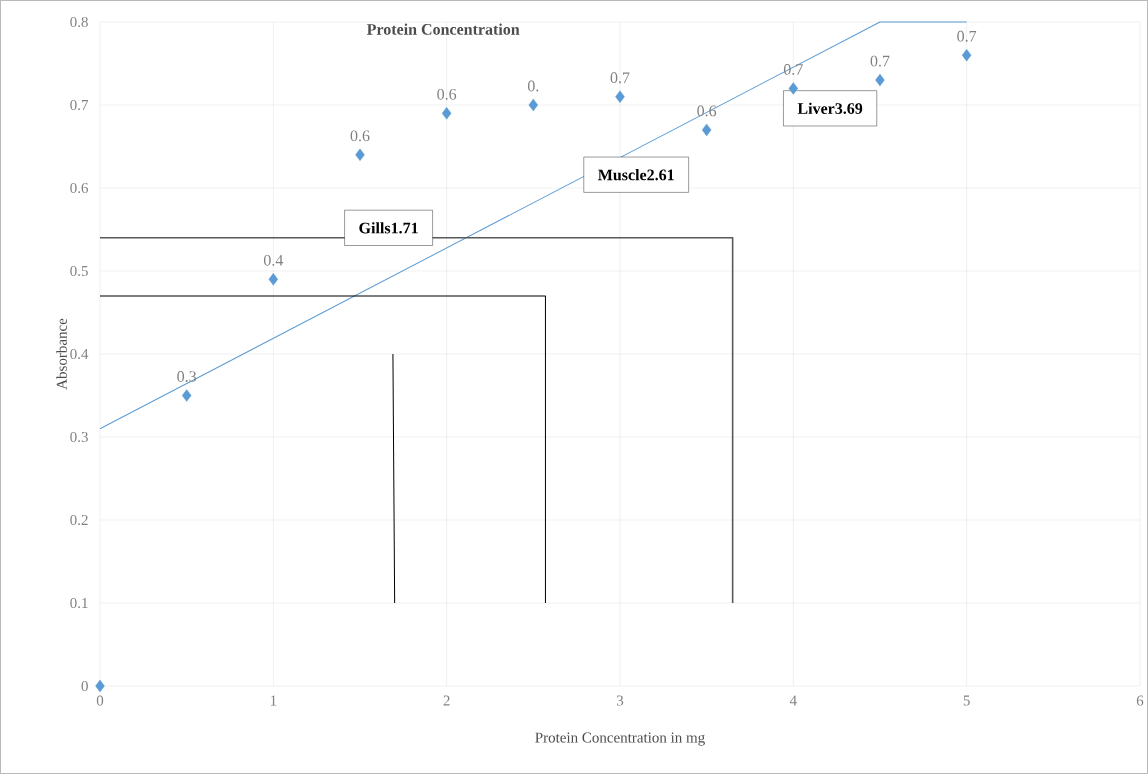  I want to click on x-tick-label: 0, so click(100, 700).